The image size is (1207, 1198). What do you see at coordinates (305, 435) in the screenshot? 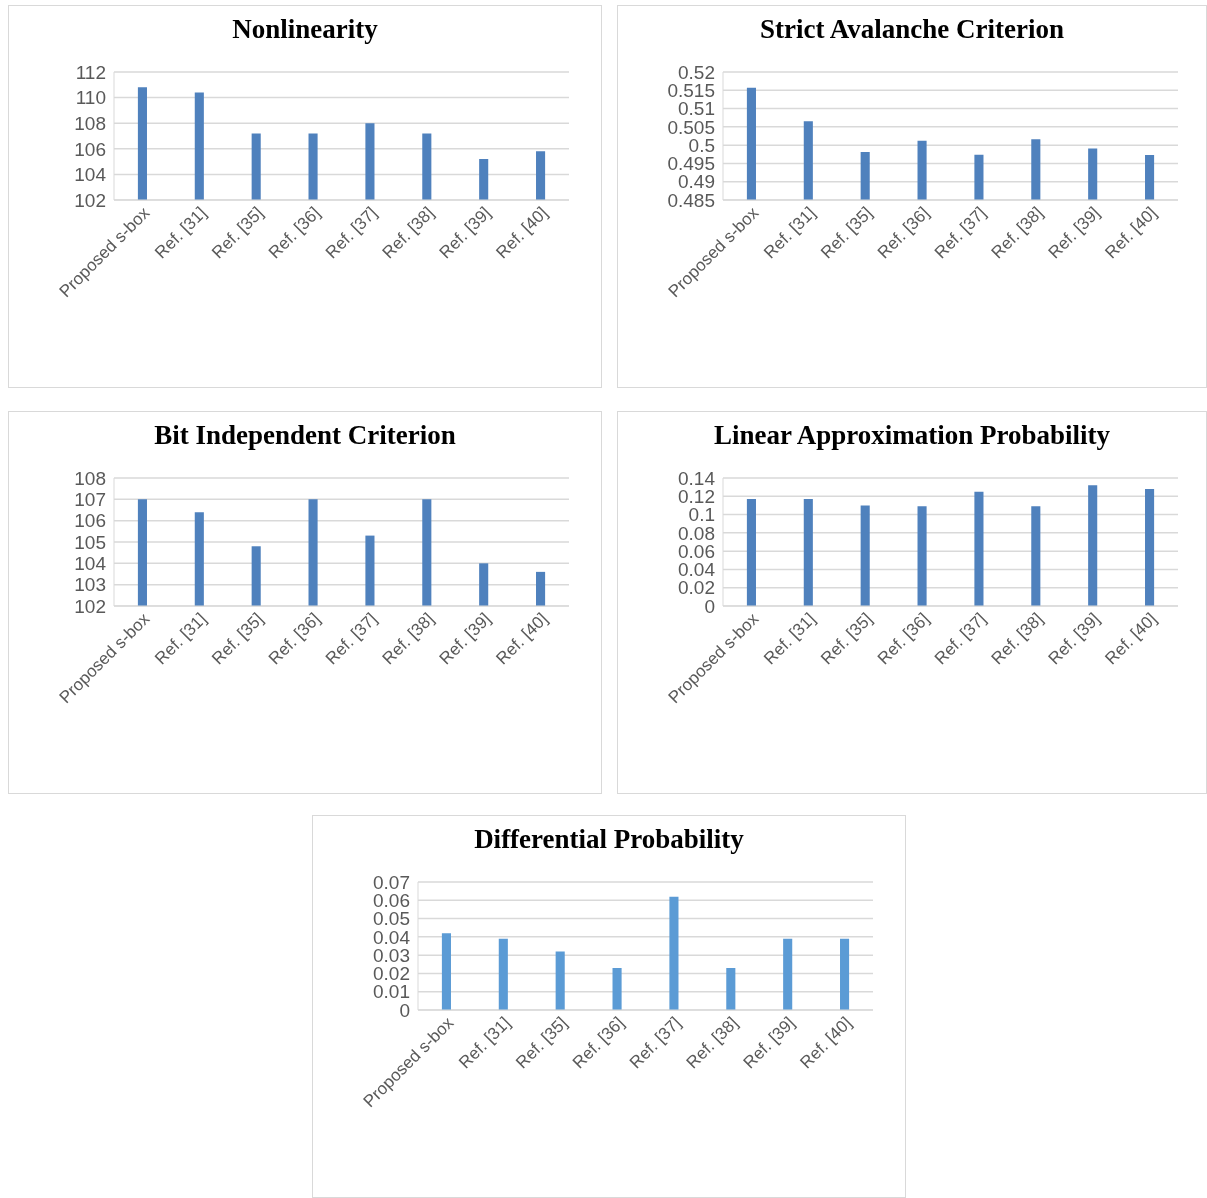
I see `chart-title: Bit Independent Criterion` at bounding box center [305, 435].